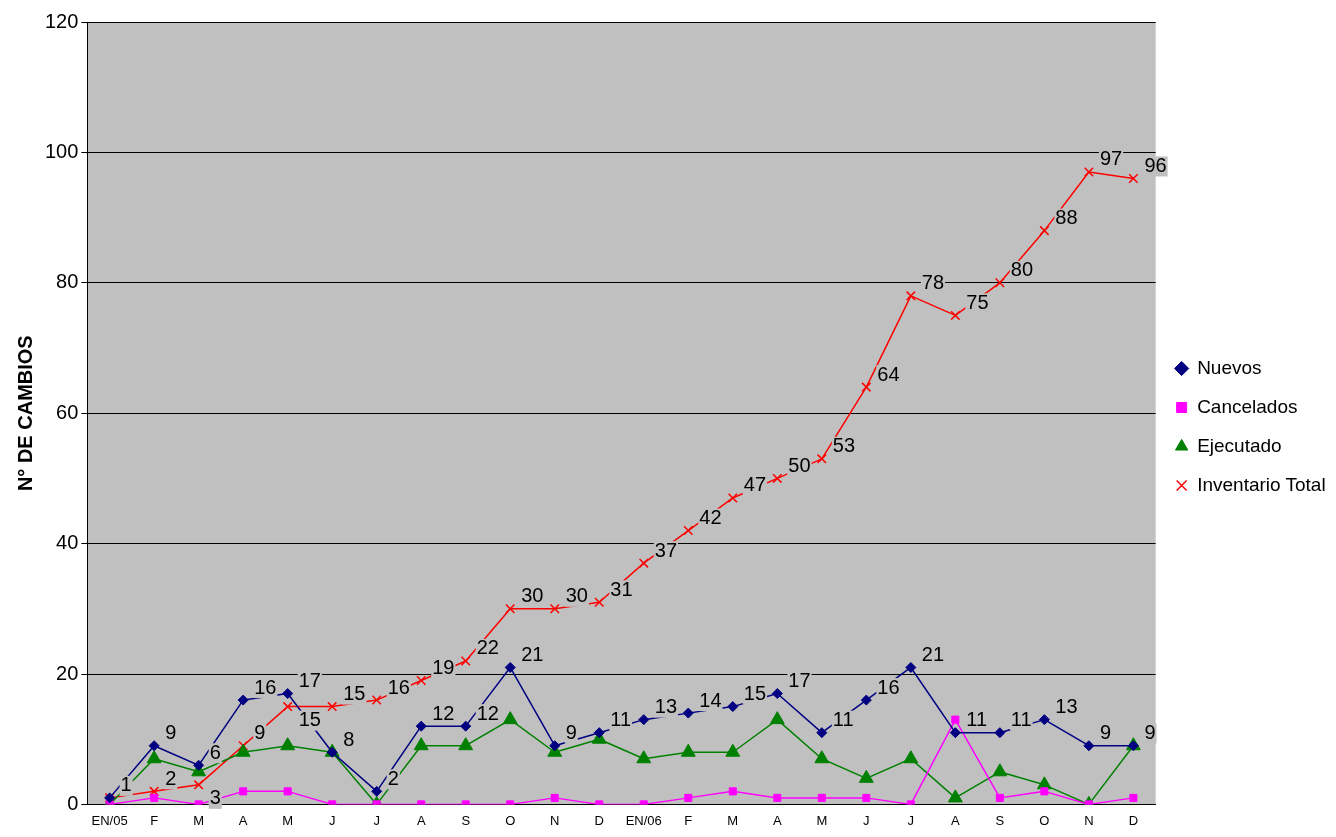  Describe the element at coordinates (621, 588) in the screenshot. I see `data-label: 31` at that location.